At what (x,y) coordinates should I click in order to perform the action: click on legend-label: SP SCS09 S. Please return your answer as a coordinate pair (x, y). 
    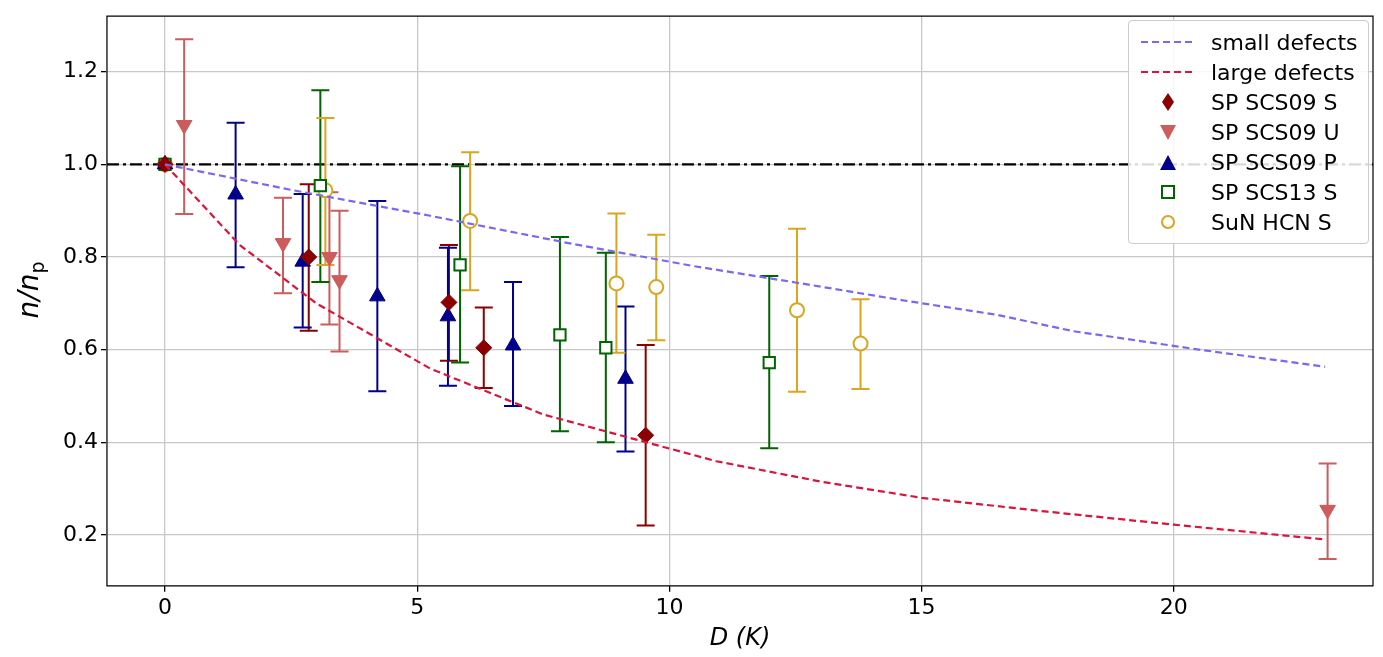
    Looking at the image, I should click on (1274, 102).